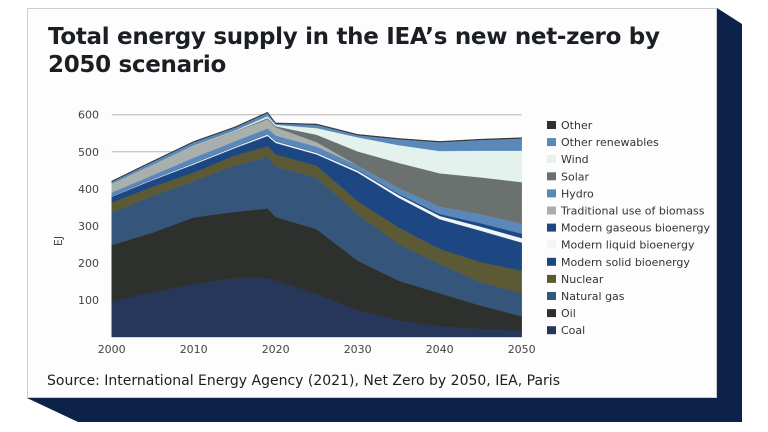 The image size is (768, 432). I want to click on y-tick-label: 400, so click(88, 189).